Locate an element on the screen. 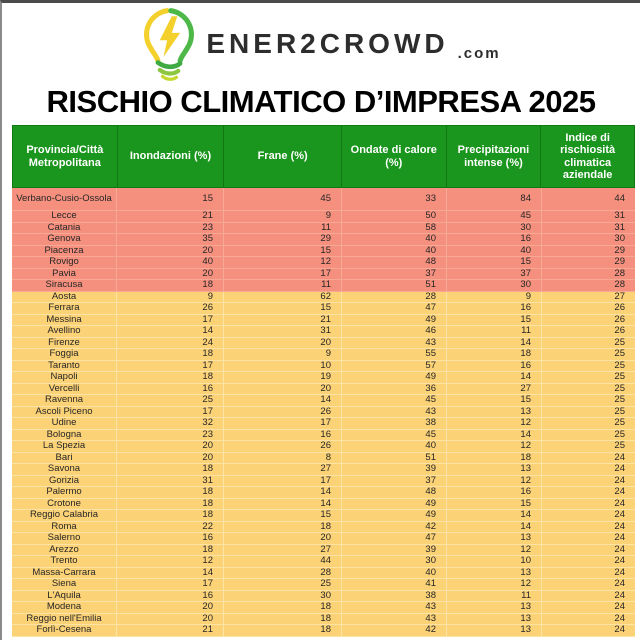 The image size is (640, 640). province-cell: Messina is located at coordinates (64, 320).